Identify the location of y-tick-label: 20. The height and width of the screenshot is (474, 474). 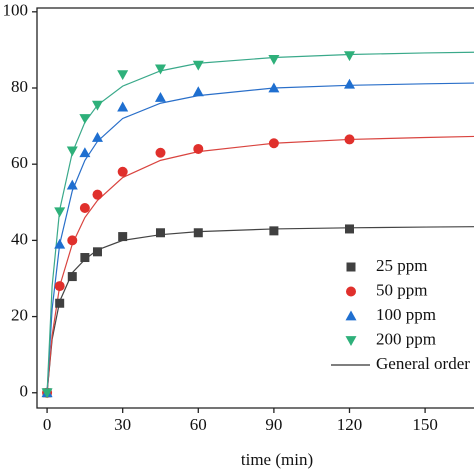
(19, 314).